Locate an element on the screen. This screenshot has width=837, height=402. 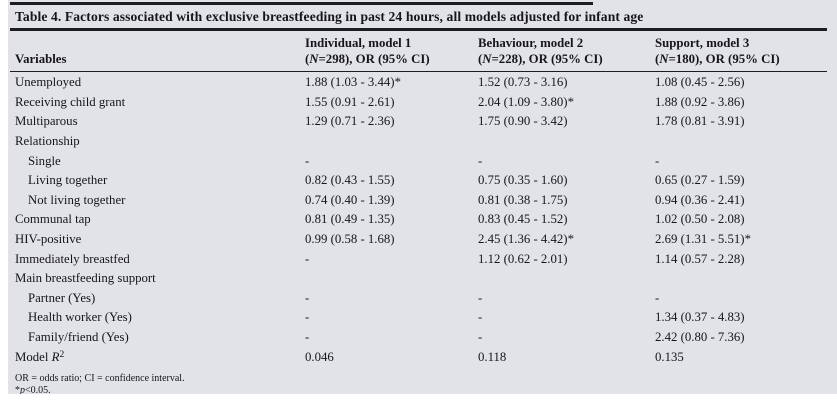
footnote-significance: *p<0.05. is located at coordinates (33, 389).